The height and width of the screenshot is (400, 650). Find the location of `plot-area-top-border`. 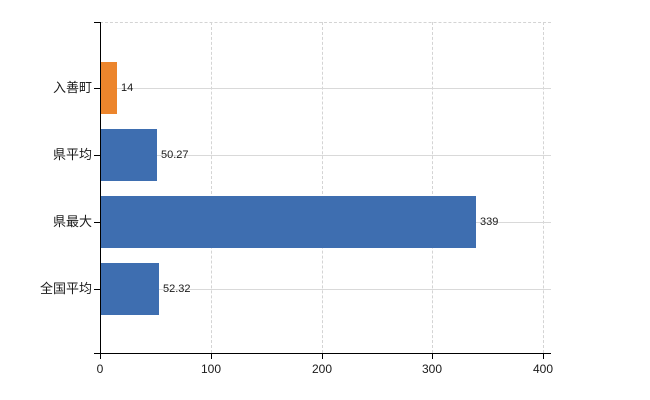

plot-area-top-border is located at coordinates (325, 22).